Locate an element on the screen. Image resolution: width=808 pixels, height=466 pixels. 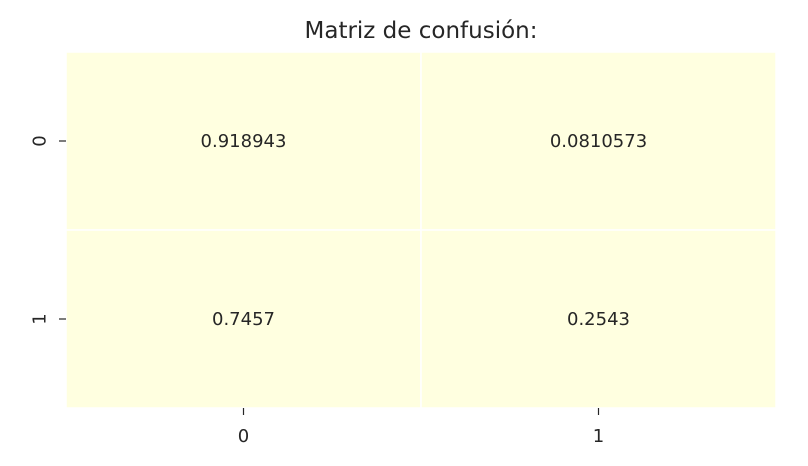
y-tick-label-0: 0 is located at coordinates (40, 140).